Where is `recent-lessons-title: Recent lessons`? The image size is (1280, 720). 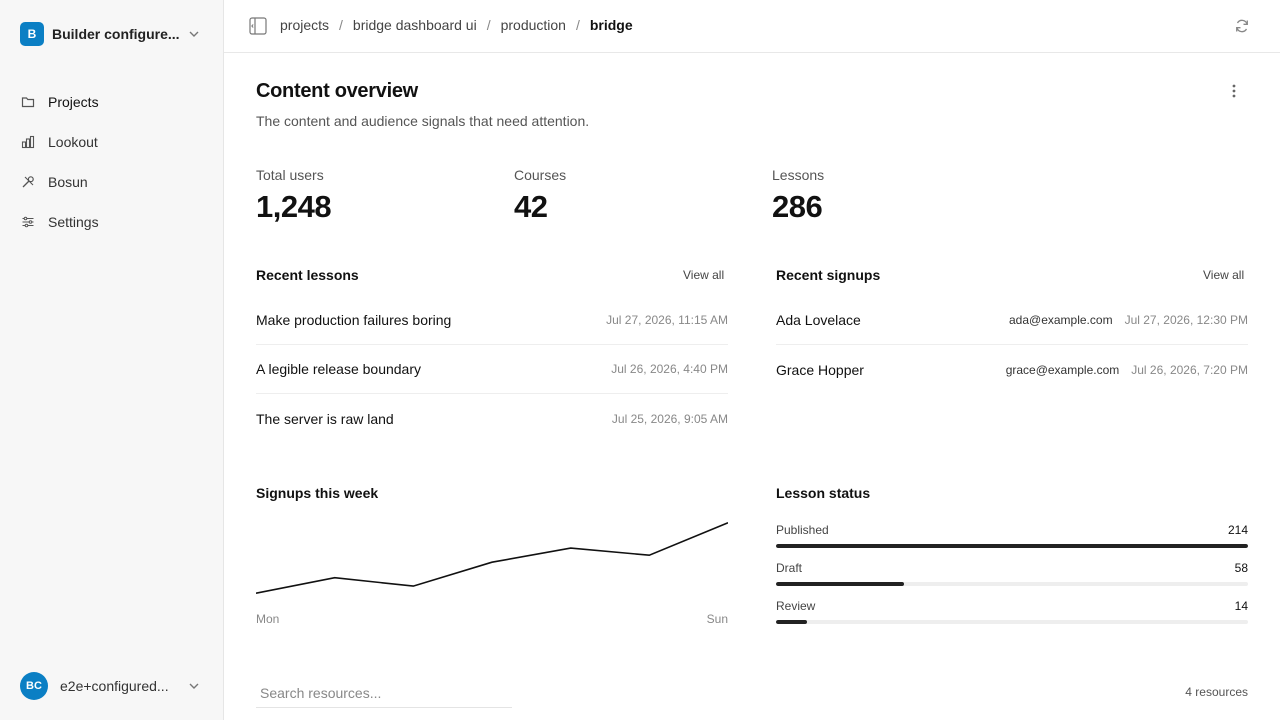
recent-lessons-title: Recent lessons is located at coordinates (307, 275).